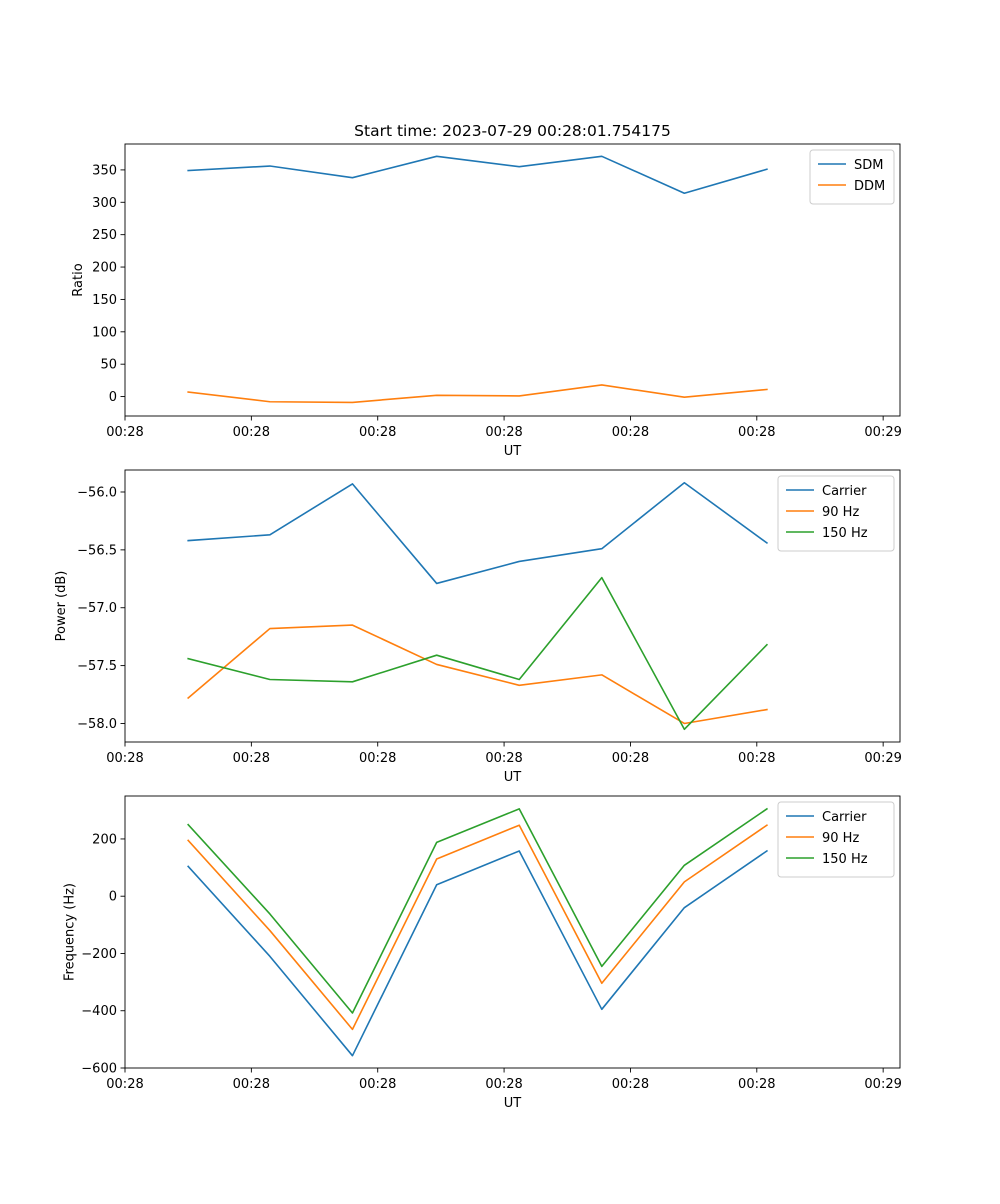  I want to click on y-tick-label: −400, so click(99, 1011).